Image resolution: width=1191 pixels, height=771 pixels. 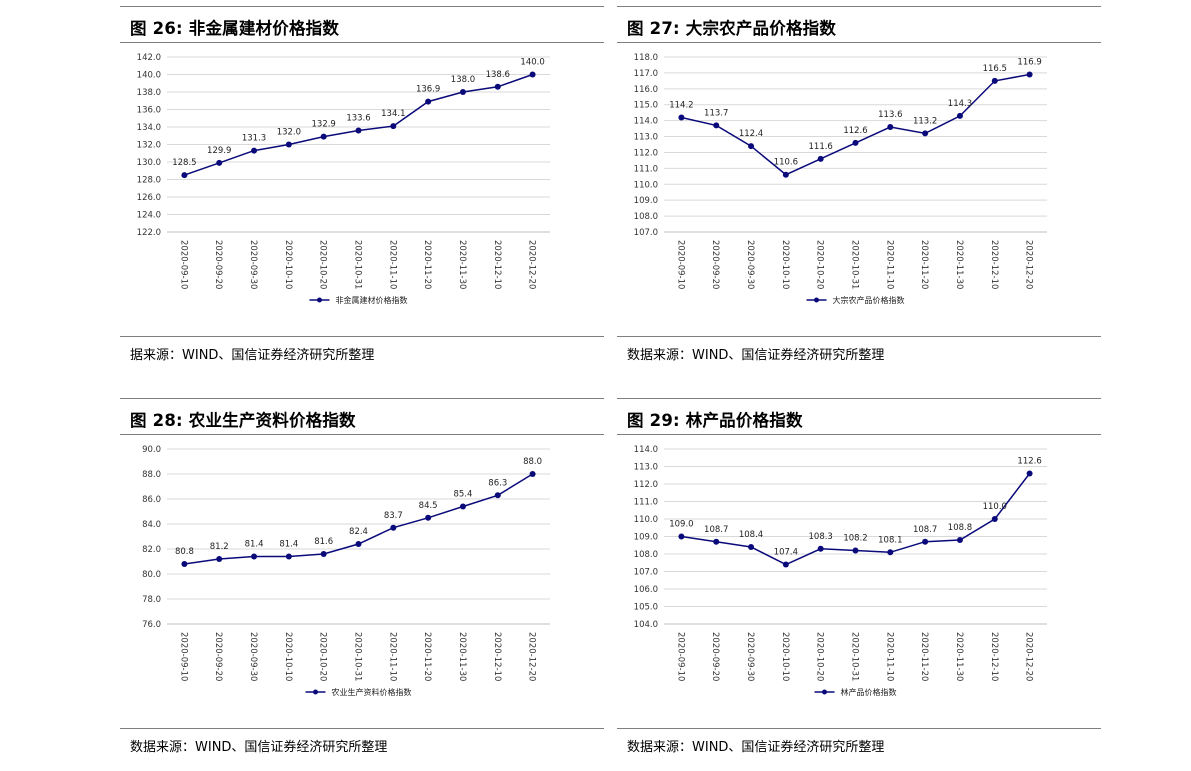 What do you see at coordinates (646, 58) in the screenshot?
I see `y-tick-label: 118.0` at bounding box center [646, 58].